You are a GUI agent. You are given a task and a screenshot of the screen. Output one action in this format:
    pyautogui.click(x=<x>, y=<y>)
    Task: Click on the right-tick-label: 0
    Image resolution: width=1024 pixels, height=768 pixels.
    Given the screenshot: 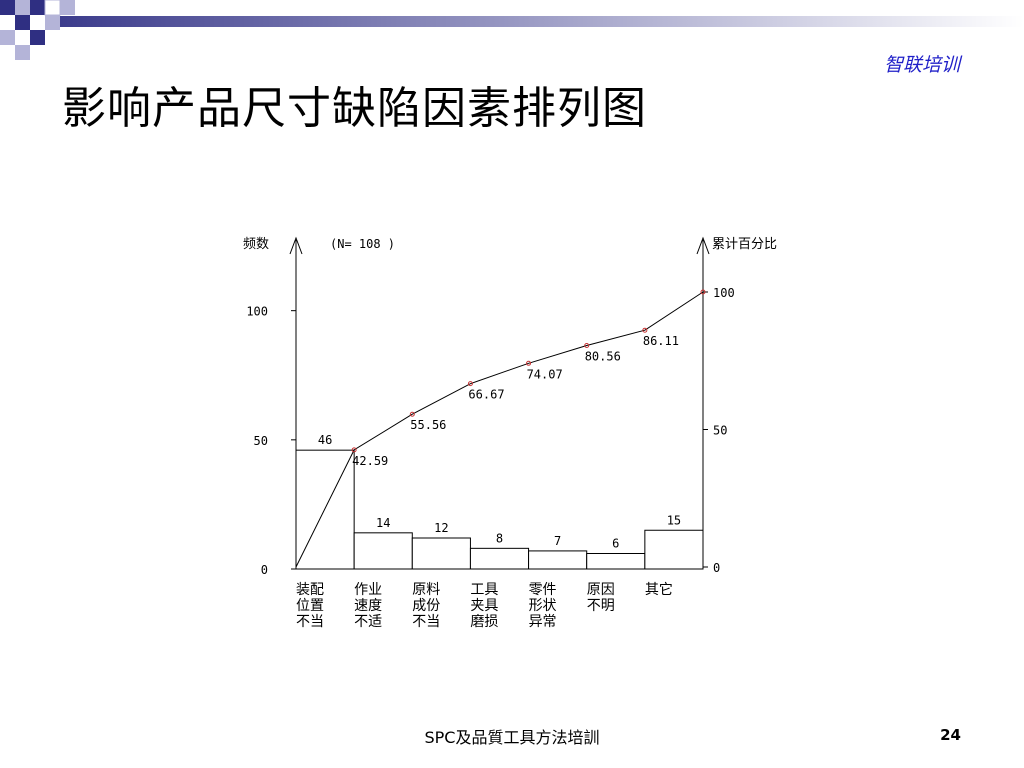 What is the action you would take?
    pyautogui.click(x=716, y=568)
    